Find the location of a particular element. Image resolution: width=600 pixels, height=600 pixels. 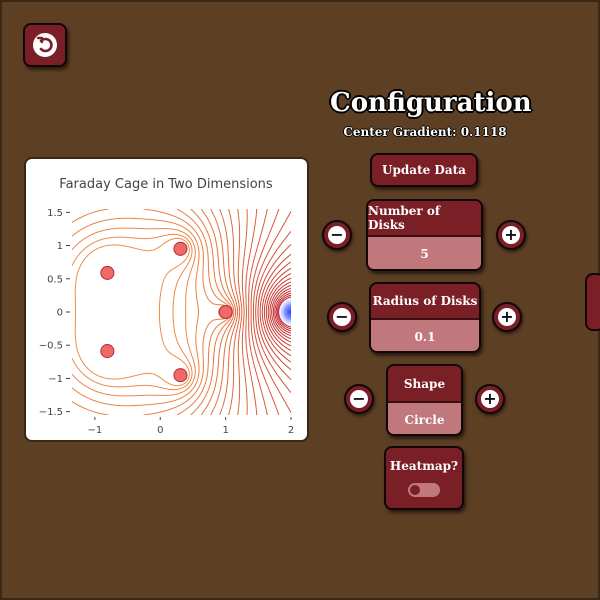

shape-previous-button: − is located at coordinates (359, 399).